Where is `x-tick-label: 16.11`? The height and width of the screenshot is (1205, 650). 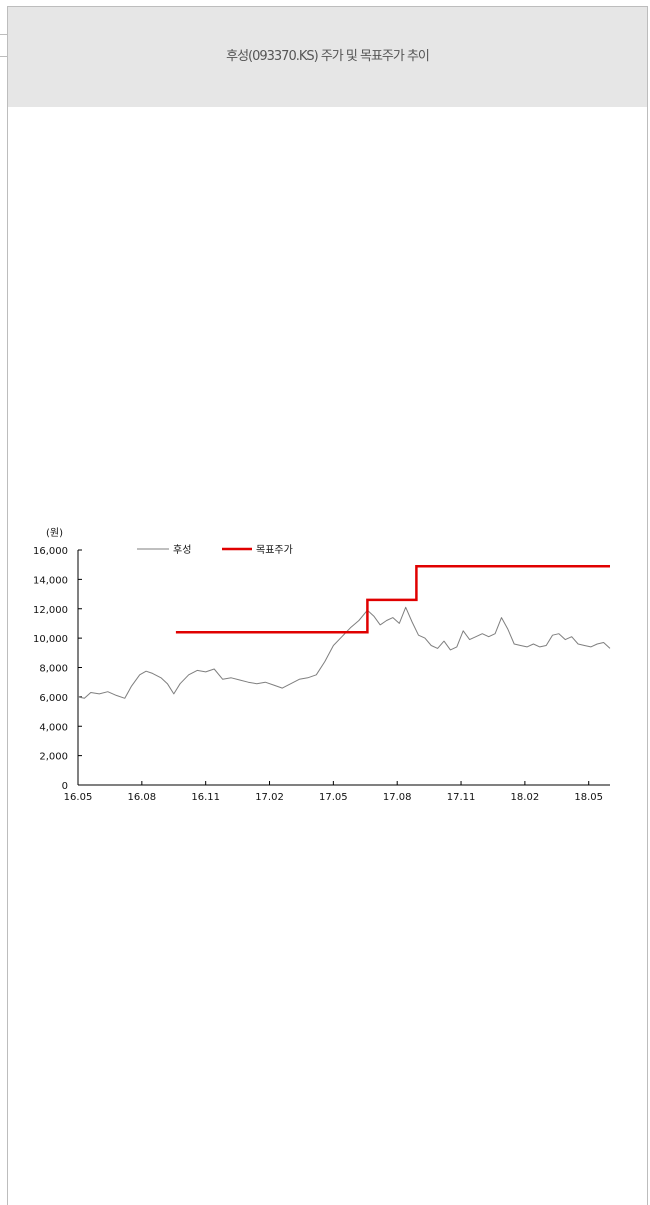 x-tick-label: 16.11 is located at coordinates (205, 797).